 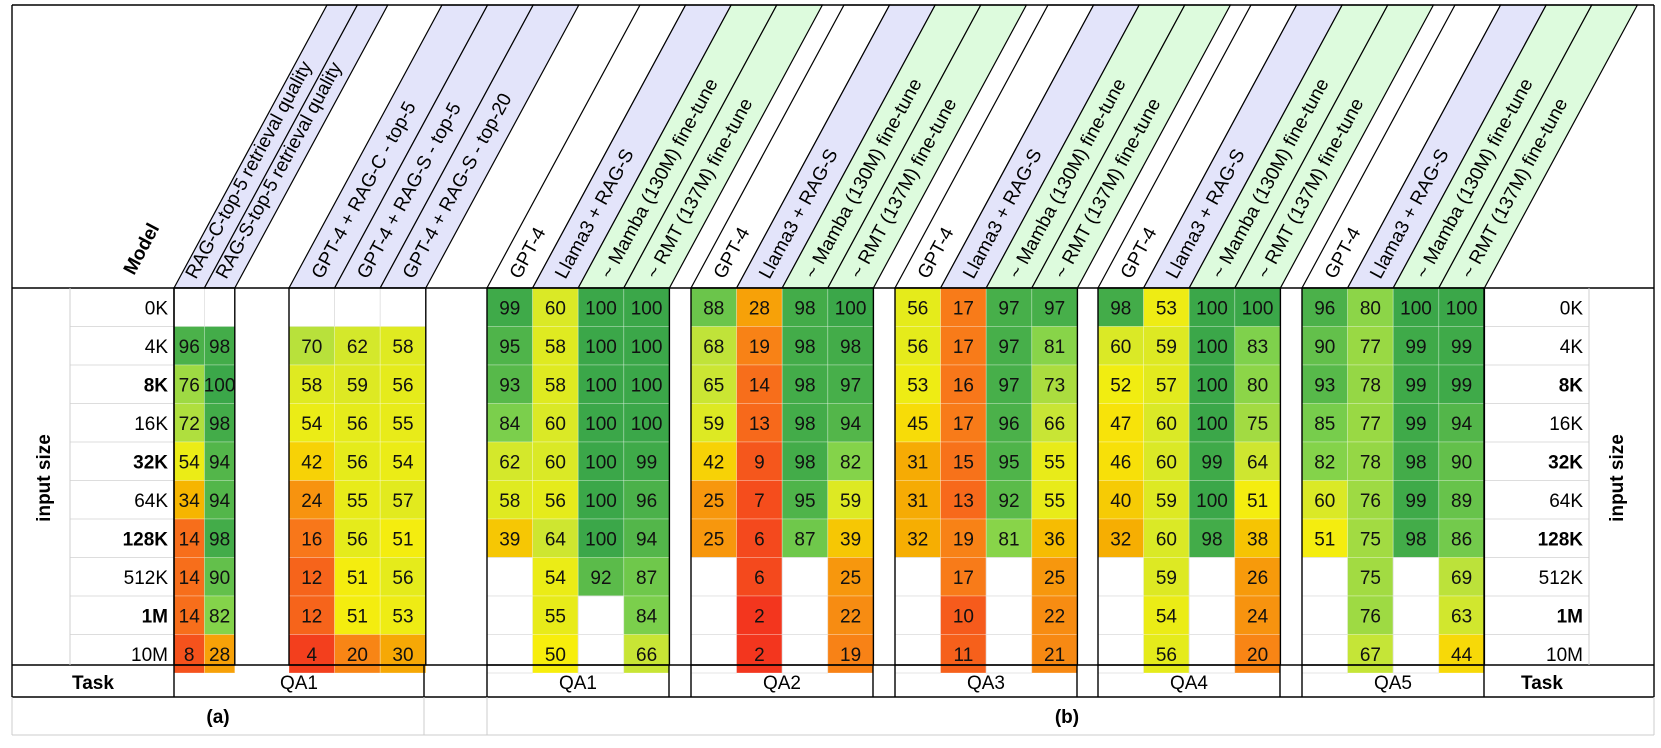 What do you see at coordinates (1462, 655) in the screenshot?
I see `cell-value: 44` at bounding box center [1462, 655].